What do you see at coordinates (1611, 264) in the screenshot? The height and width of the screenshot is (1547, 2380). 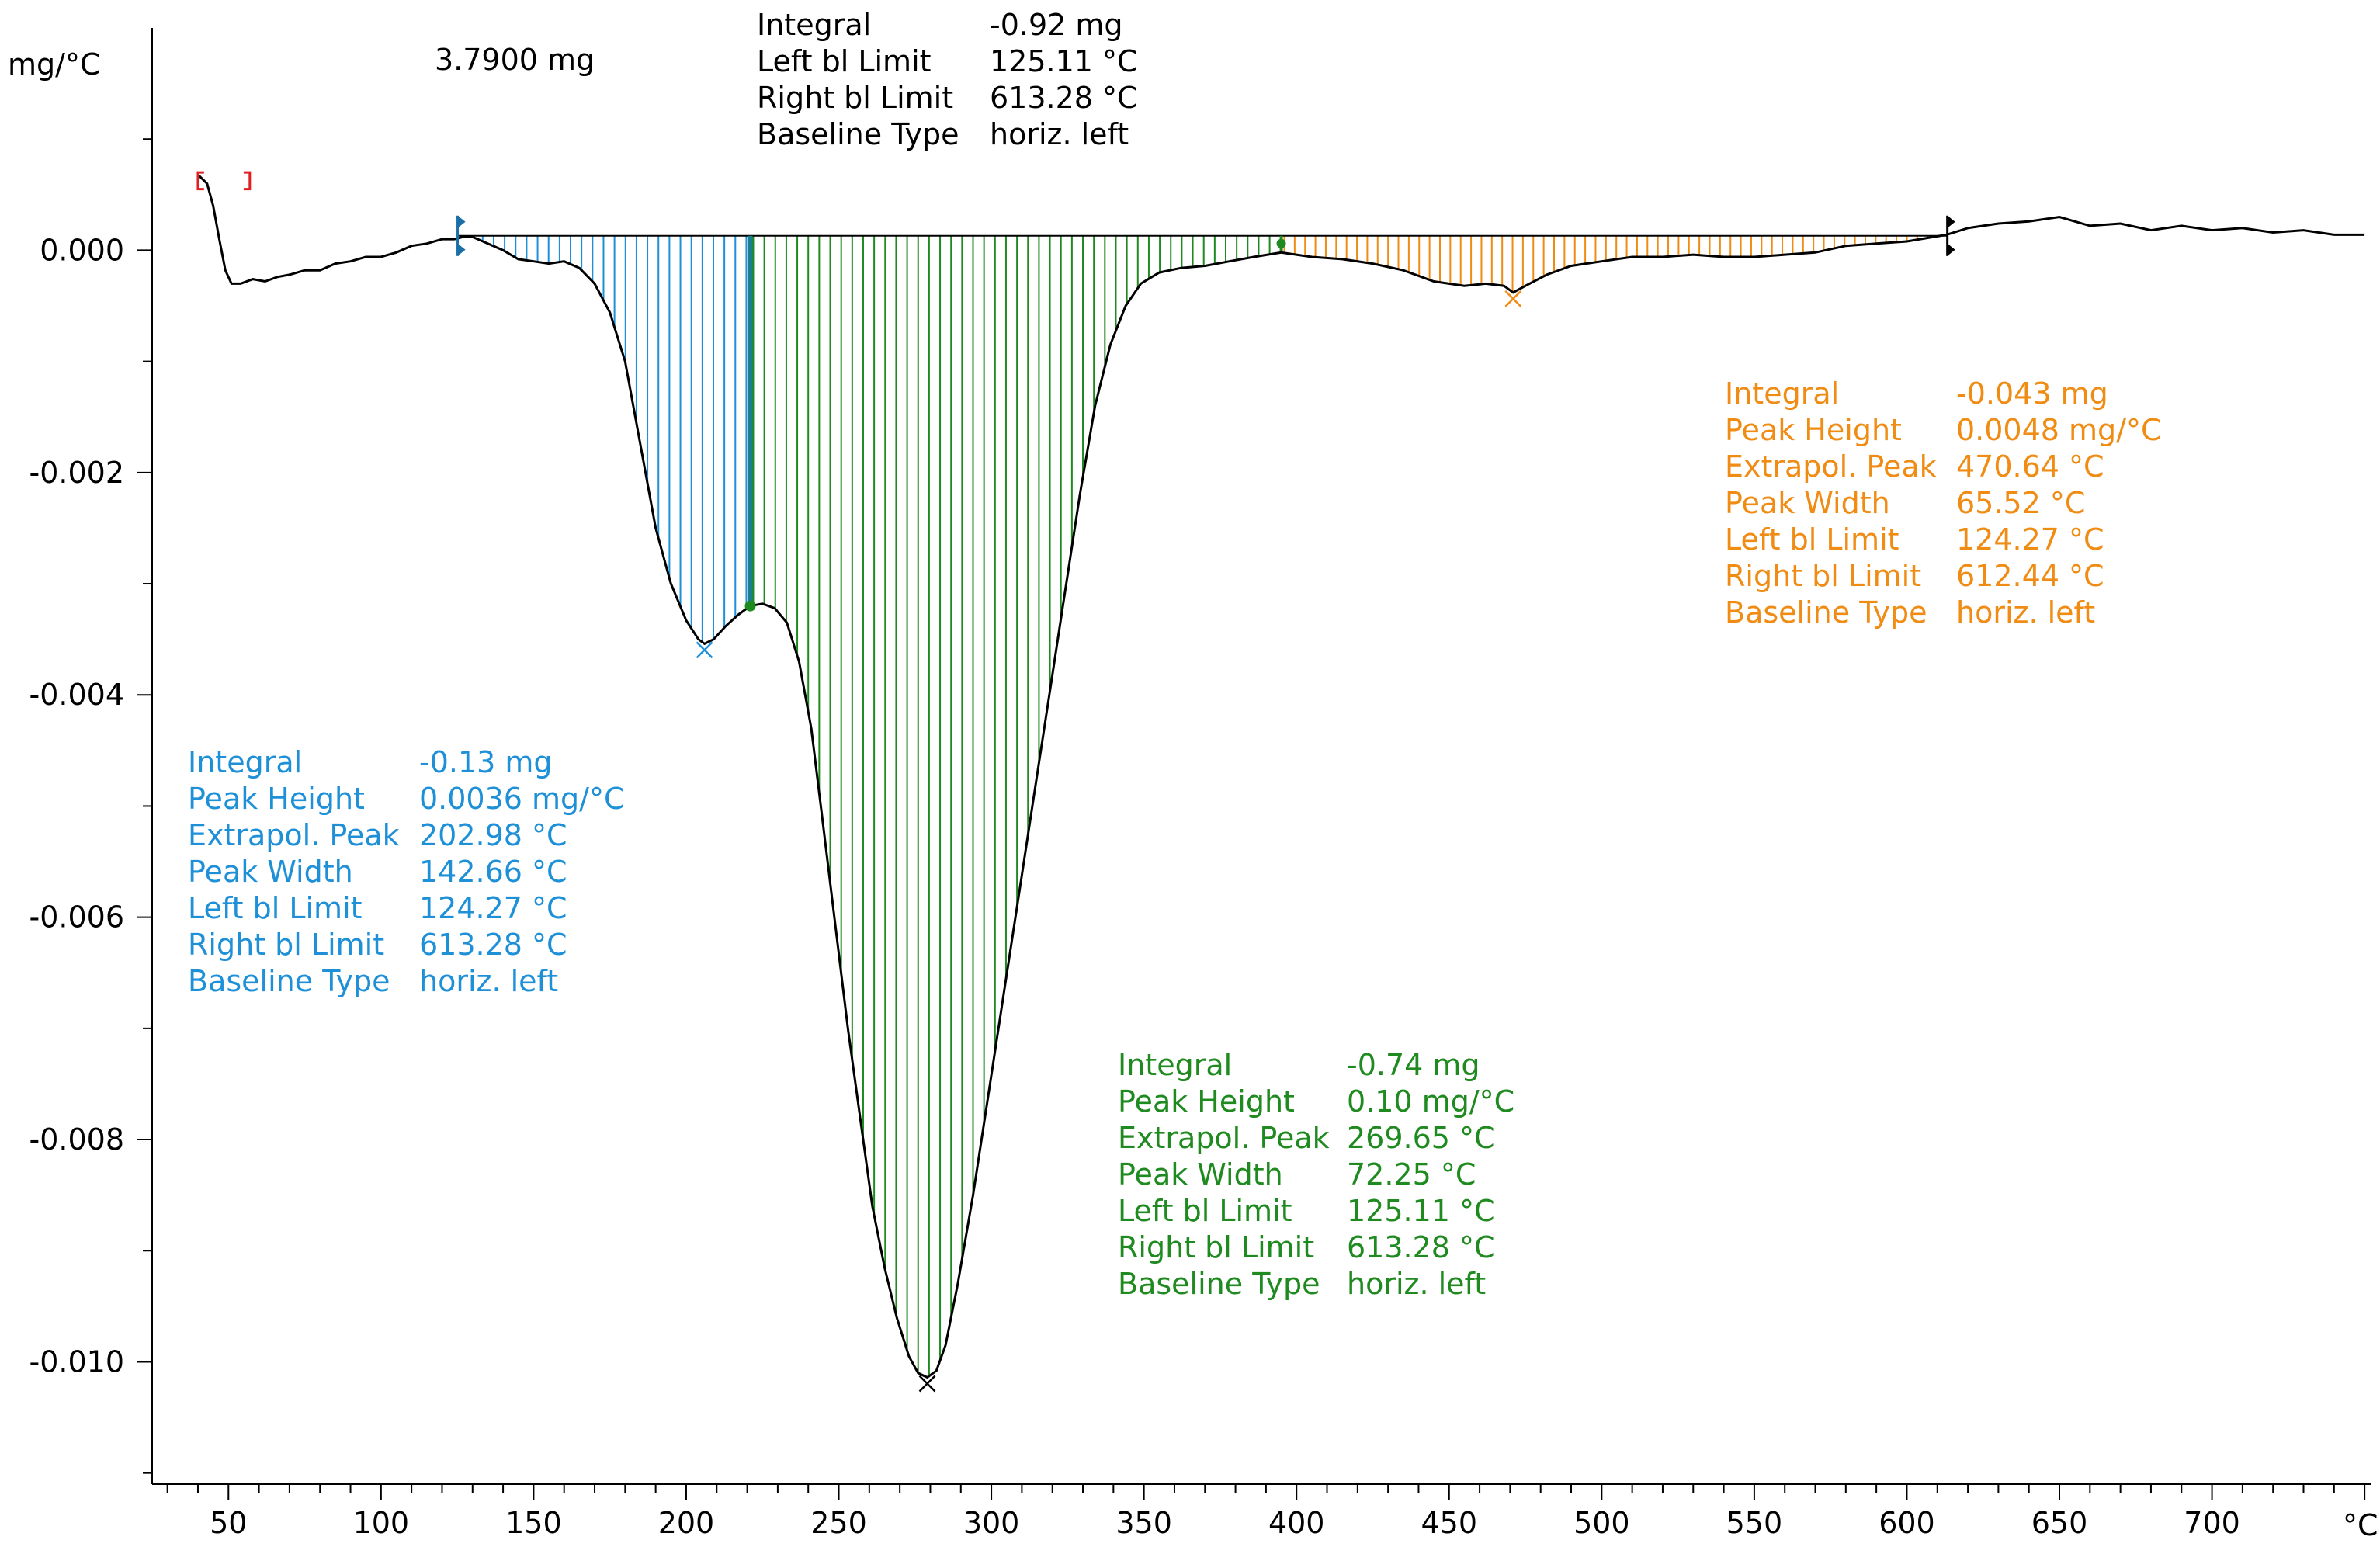 I see `hatch-orange` at bounding box center [1611, 264].